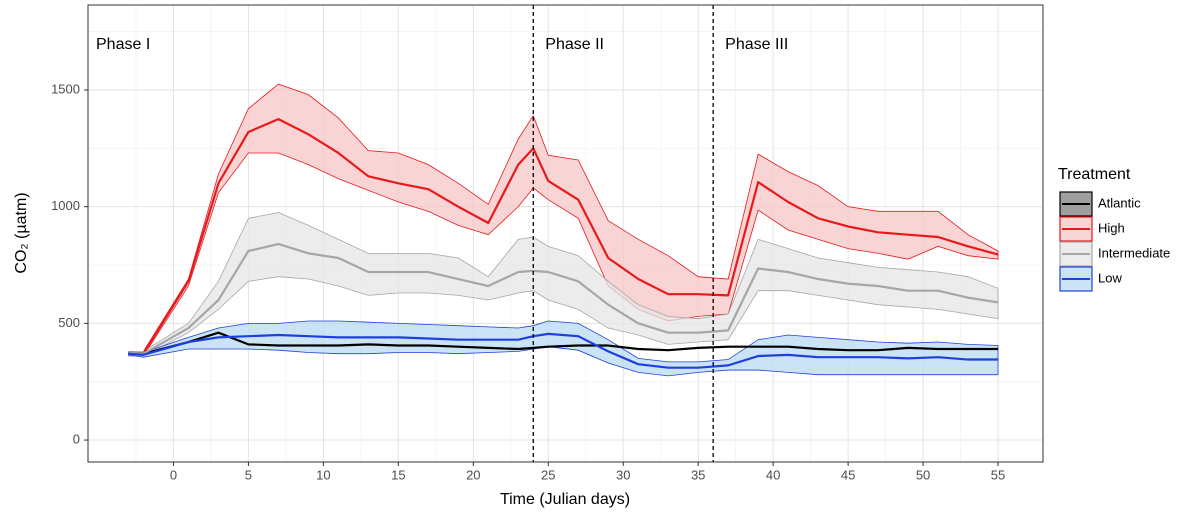 This screenshot has width=1198, height=513. What do you see at coordinates (65, 88) in the screenshot?
I see `y-tick-label: 1500` at bounding box center [65, 88].